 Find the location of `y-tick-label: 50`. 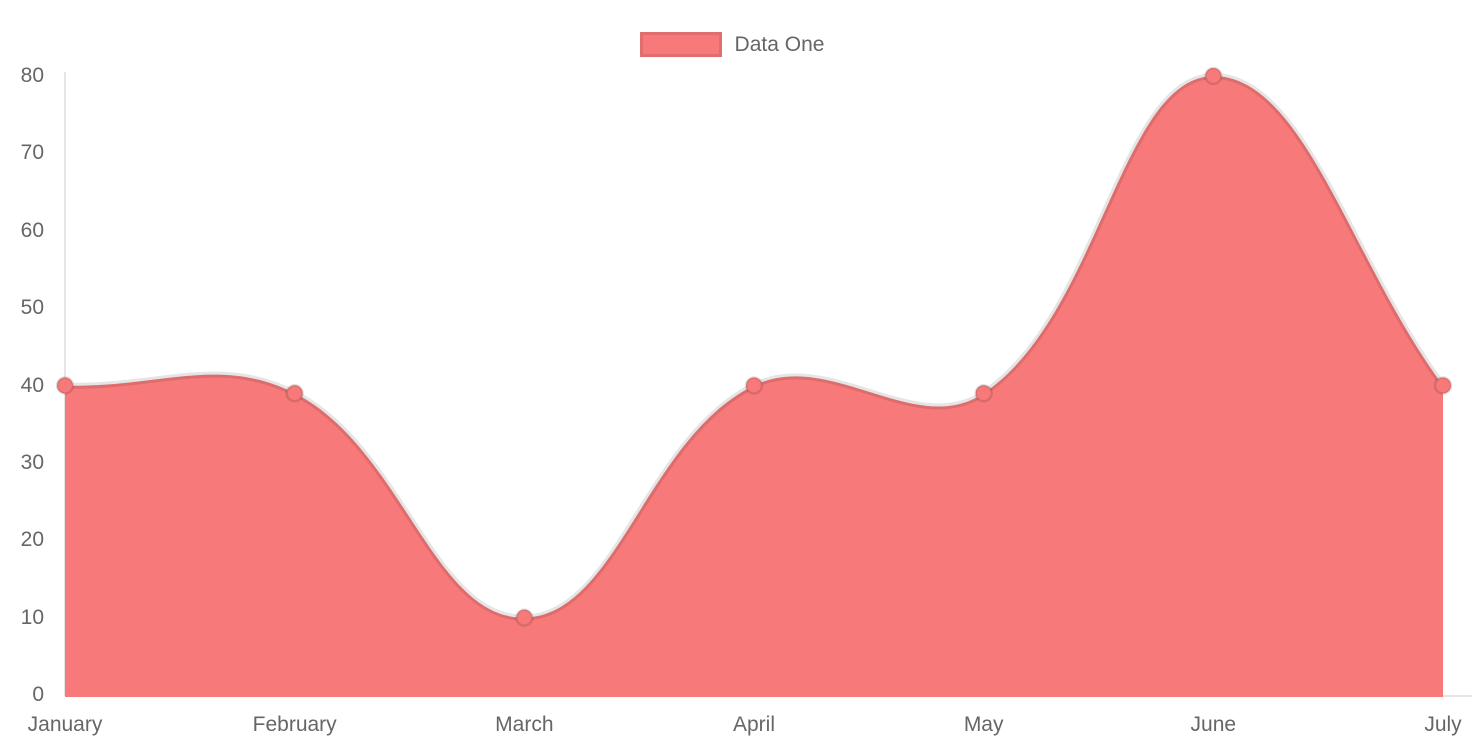

y-tick-label: 50 is located at coordinates (32, 308).